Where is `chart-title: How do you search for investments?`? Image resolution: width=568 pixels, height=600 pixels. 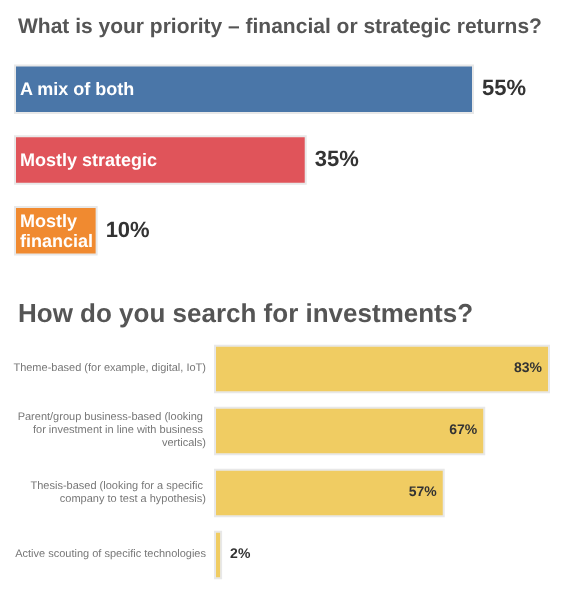 chart-title: How do you search for investments? is located at coordinates (246, 313).